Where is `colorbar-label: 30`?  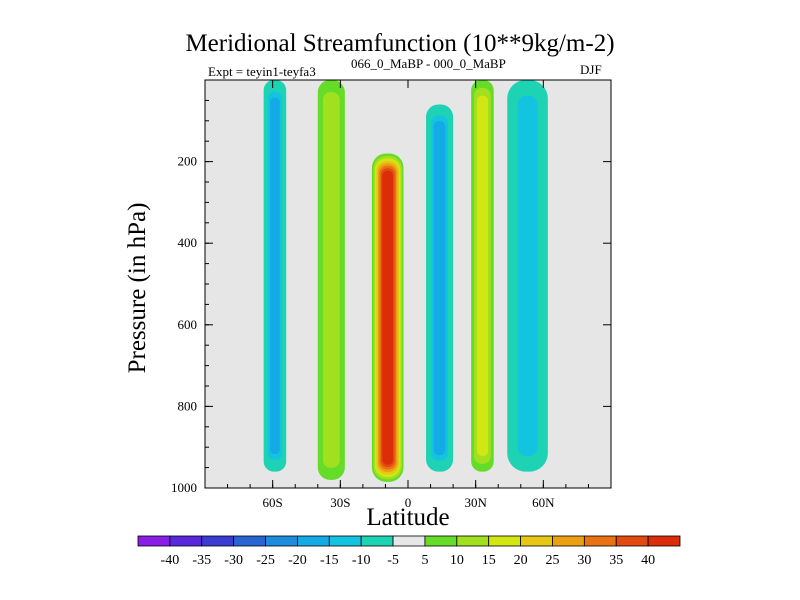
colorbar-label: 30 is located at coordinates (584, 560).